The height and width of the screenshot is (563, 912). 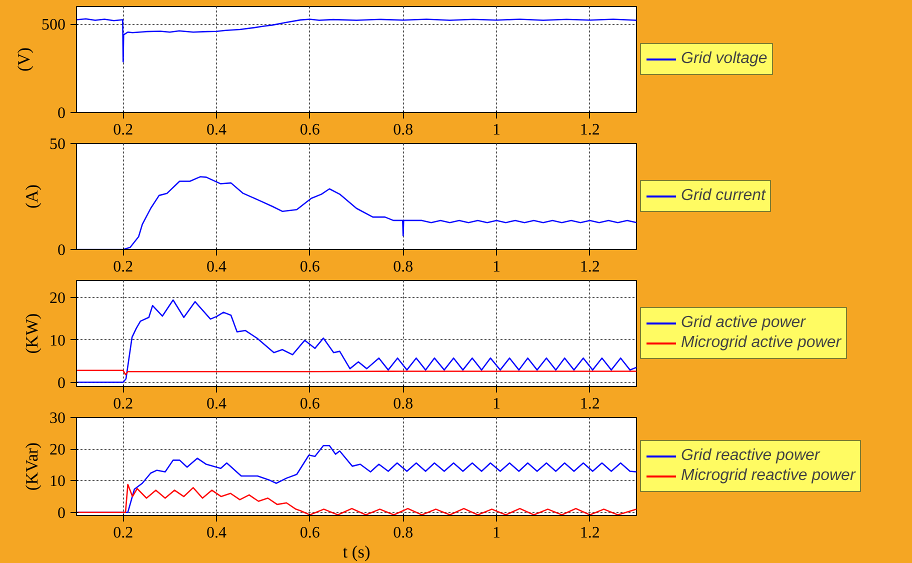 I want to click on legend-label: Grid active power, so click(x=743, y=323).